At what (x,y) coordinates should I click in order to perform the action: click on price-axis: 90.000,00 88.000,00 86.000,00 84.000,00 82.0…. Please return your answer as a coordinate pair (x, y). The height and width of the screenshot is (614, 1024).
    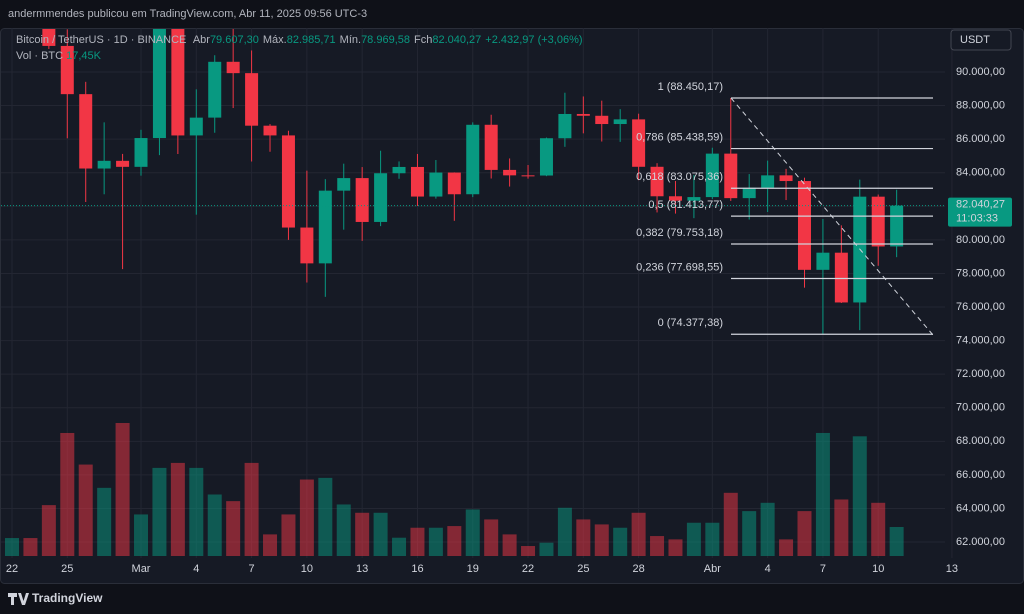
    Looking at the image, I should click on (980, 307).